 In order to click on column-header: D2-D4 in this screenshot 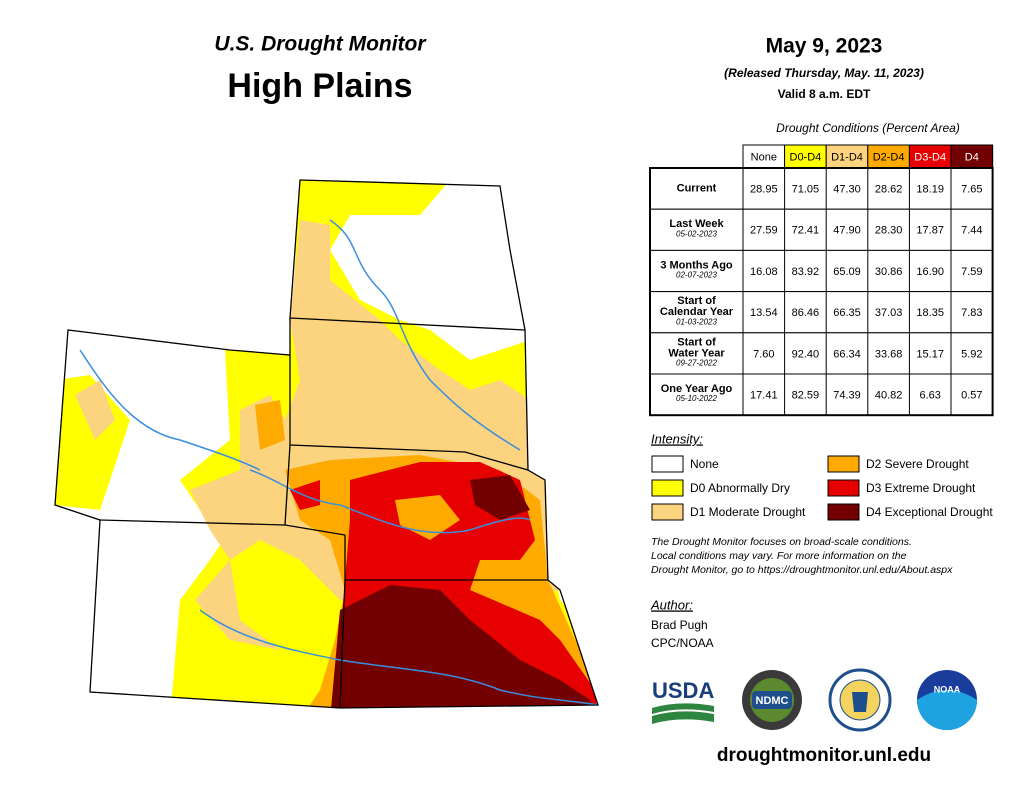, I will do `click(889, 157)`.